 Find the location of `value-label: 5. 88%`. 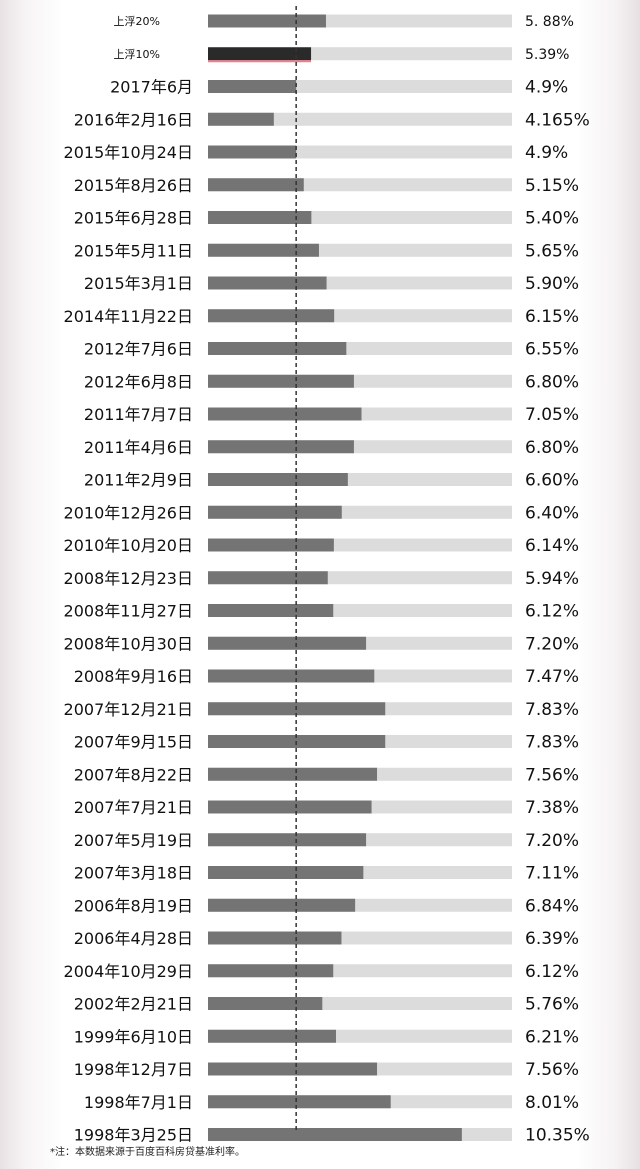

value-label: 5. 88% is located at coordinates (549, 22).